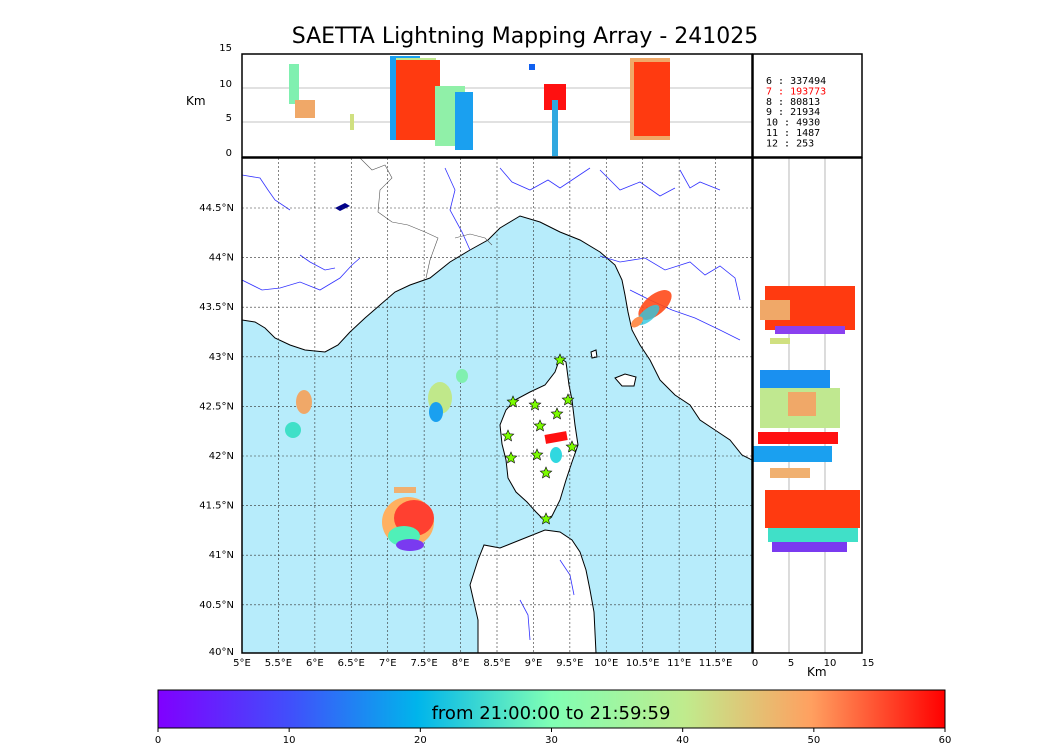 The image size is (1050, 750). I want to click on lon-tick-label: 6.5°E, so click(351, 663).